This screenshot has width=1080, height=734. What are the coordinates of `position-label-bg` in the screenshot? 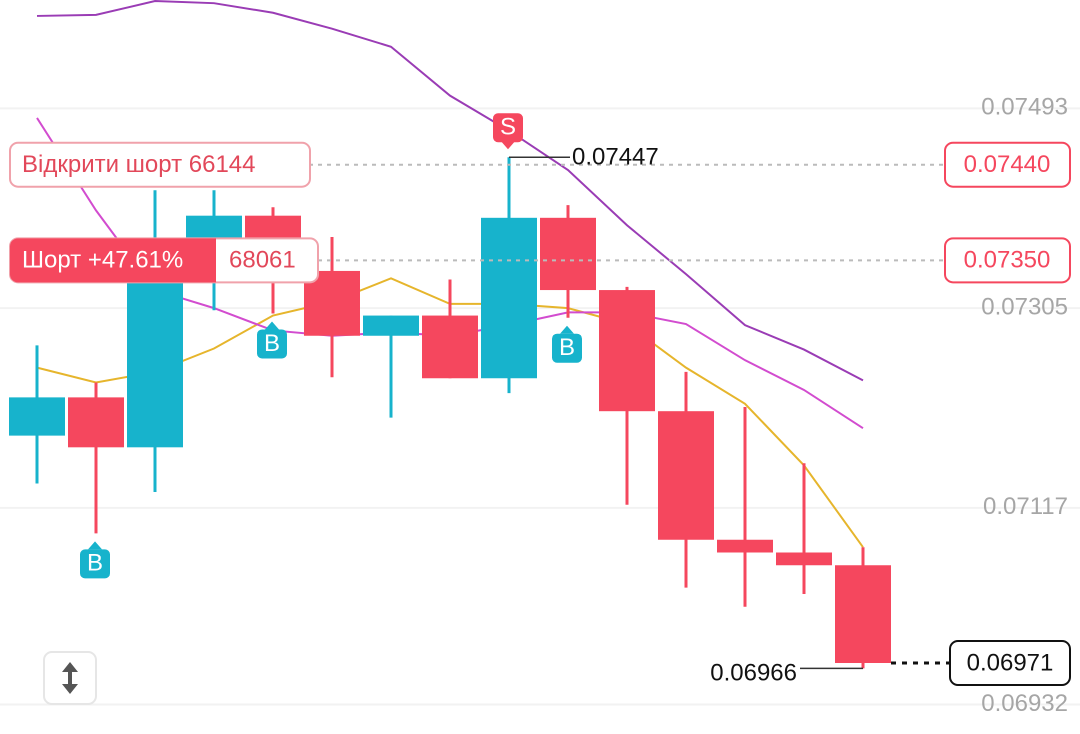 It's located at (113, 260).